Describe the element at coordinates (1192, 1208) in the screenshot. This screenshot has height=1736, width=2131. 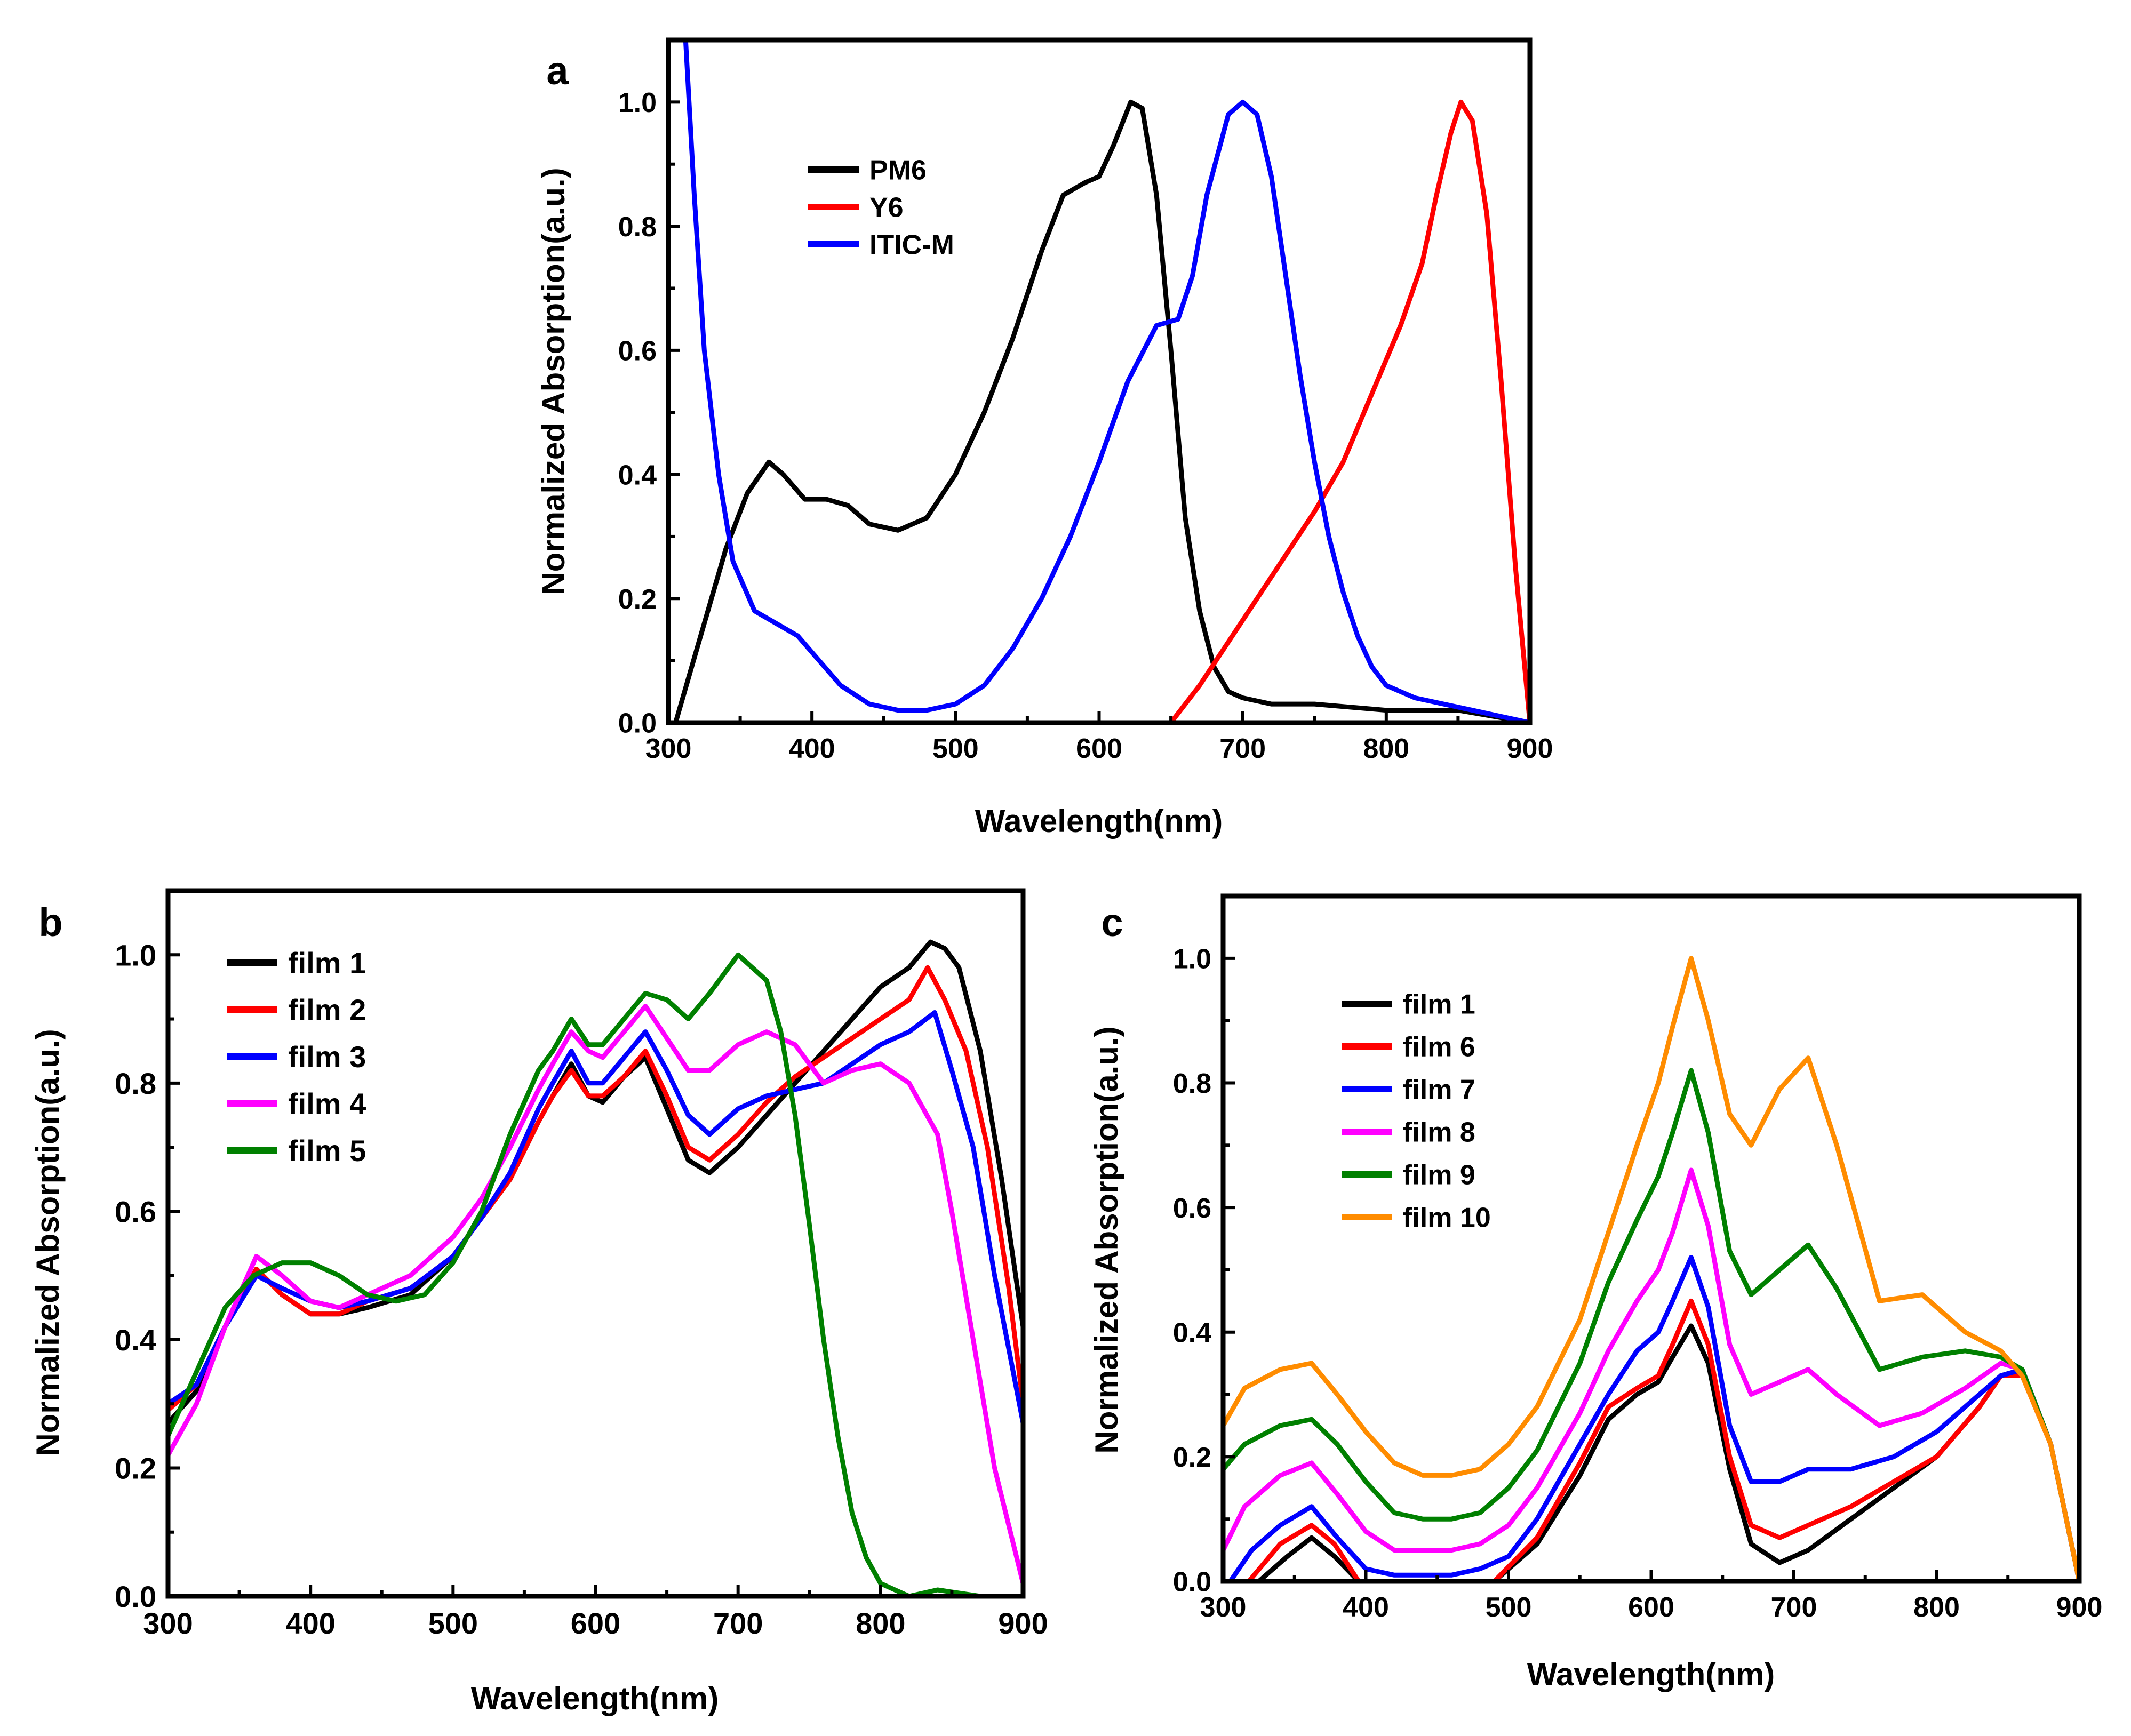
I see `panel-c-y-tick-label: 0.6` at that location.